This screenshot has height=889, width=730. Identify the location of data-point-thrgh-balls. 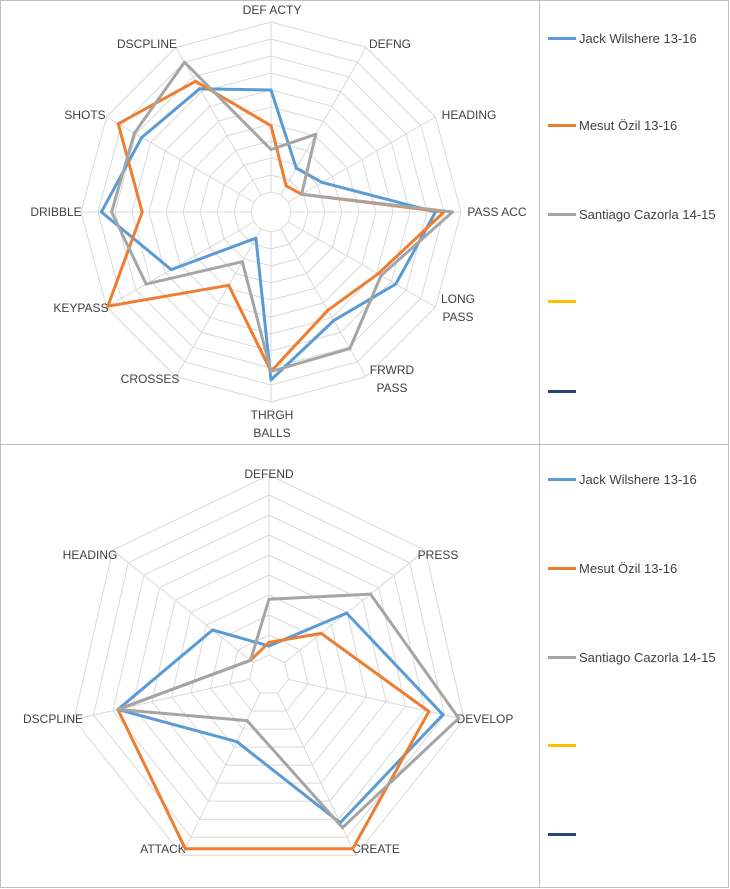
(271, 371).